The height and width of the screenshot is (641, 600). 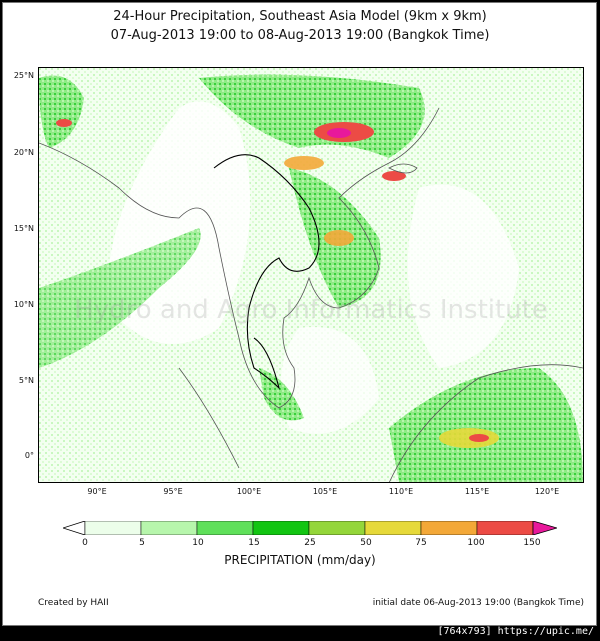 What do you see at coordinates (281, 394) in the screenshot?
I see `rain-band-peninsula` at bounding box center [281, 394].